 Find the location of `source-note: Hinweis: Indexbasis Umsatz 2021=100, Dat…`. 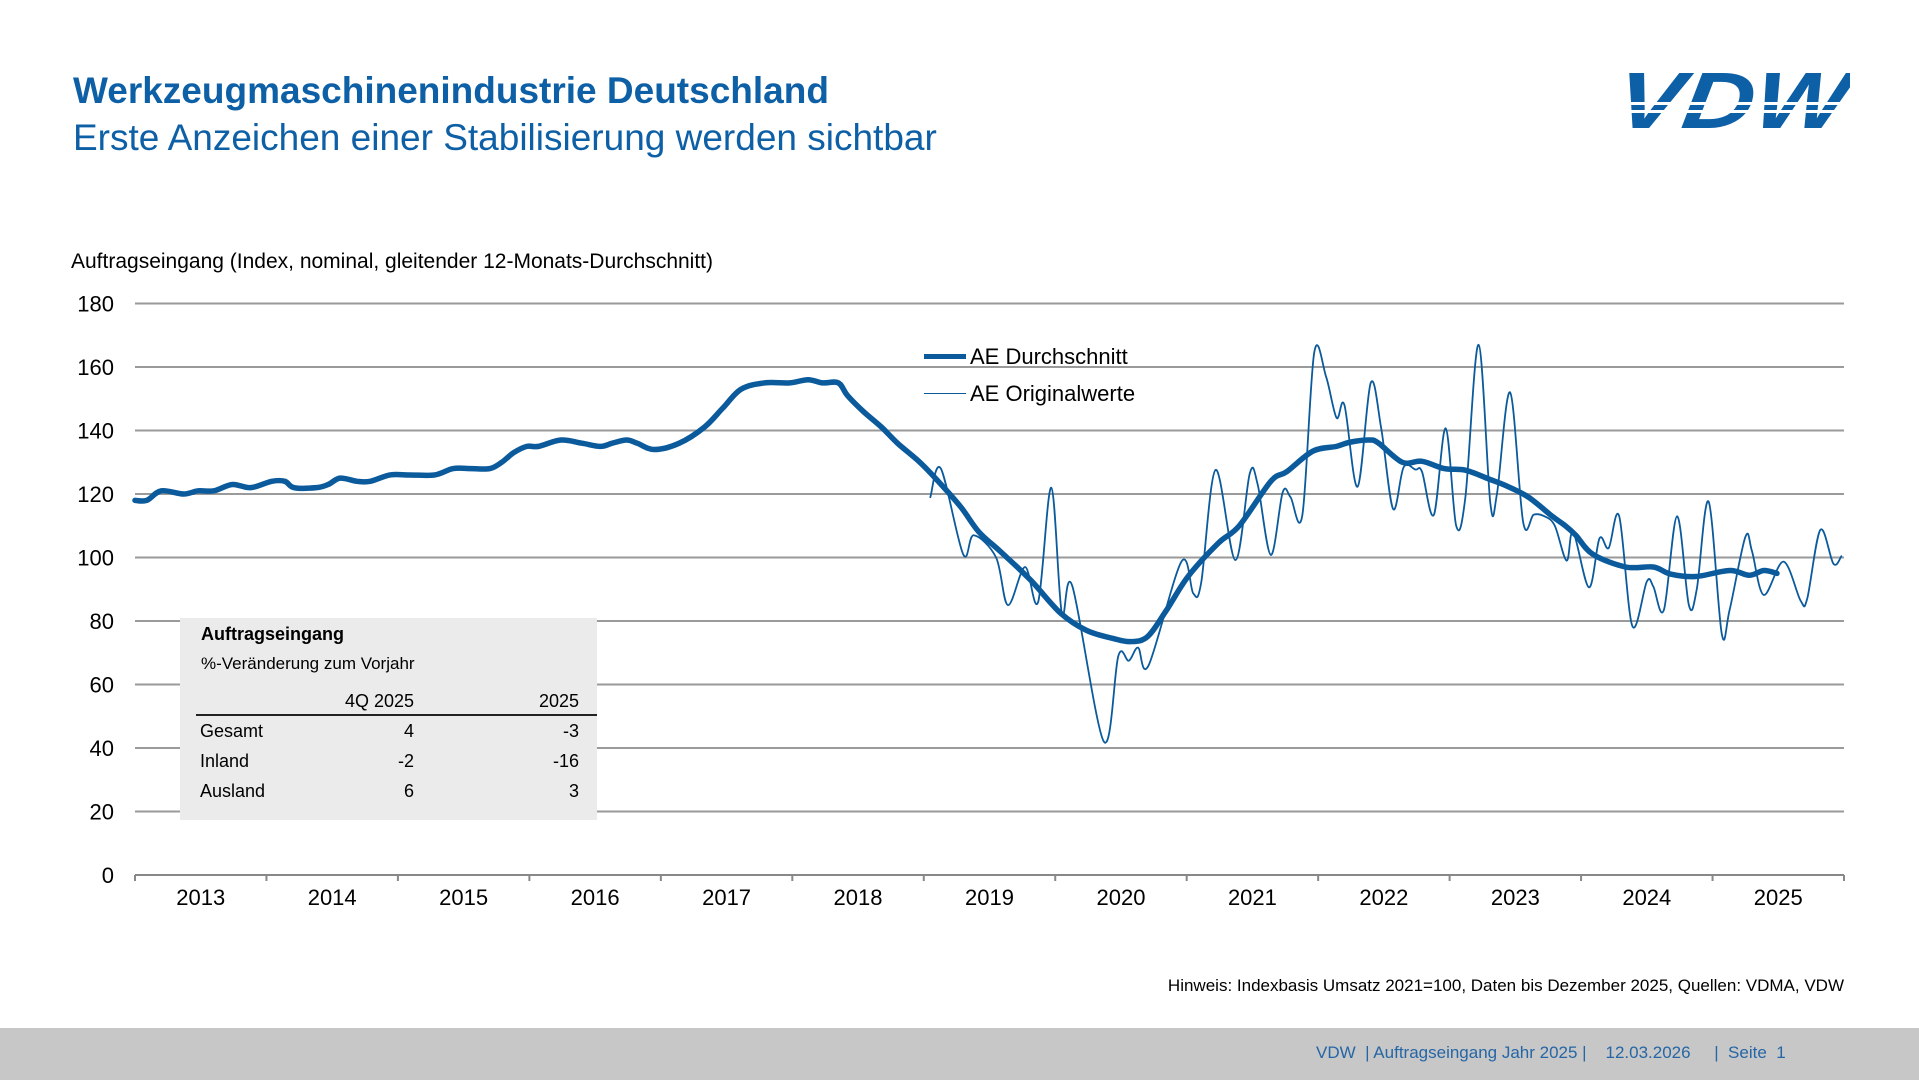

source-note: Hinweis: Indexbasis Umsatz 2021=100, Dat… is located at coordinates (1505, 985).